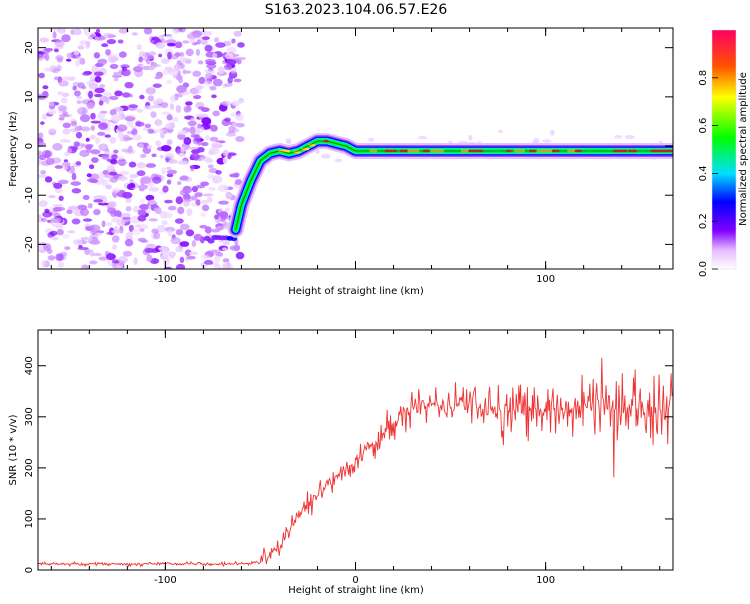 The width and height of the screenshot is (750, 604). I want to click on ridge-core, so click(454, 185).